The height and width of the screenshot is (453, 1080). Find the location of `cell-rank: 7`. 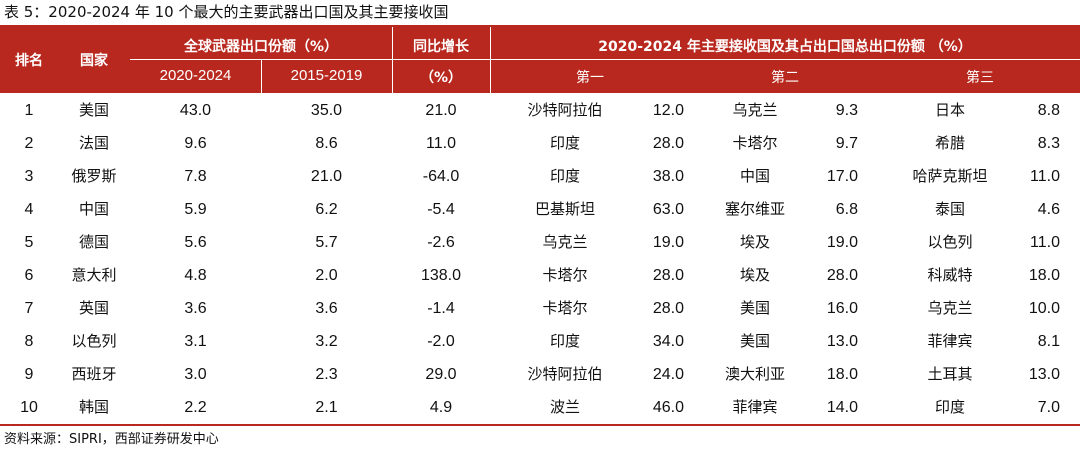

cell-rank: 7 is located at coordinates (29, 308).